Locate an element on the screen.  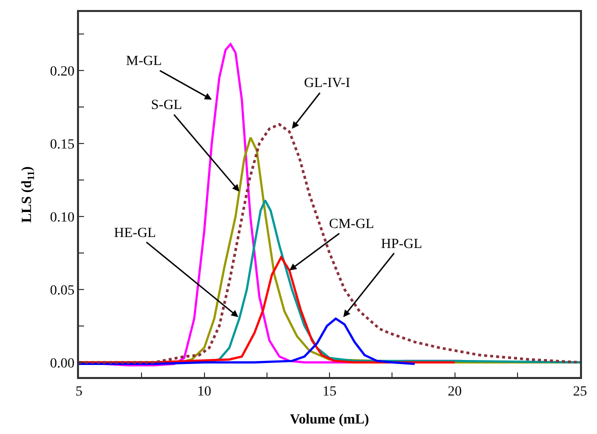
x-tick-label: 25 is located at coordinates (580, 392).